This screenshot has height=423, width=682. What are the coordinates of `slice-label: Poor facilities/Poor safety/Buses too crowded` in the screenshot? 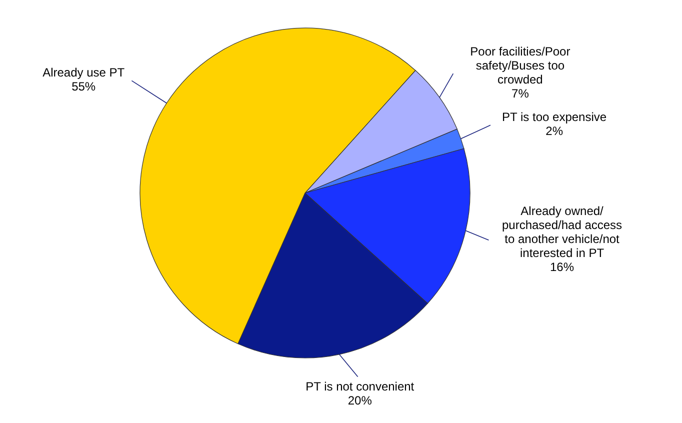 It's located at (520, 65).